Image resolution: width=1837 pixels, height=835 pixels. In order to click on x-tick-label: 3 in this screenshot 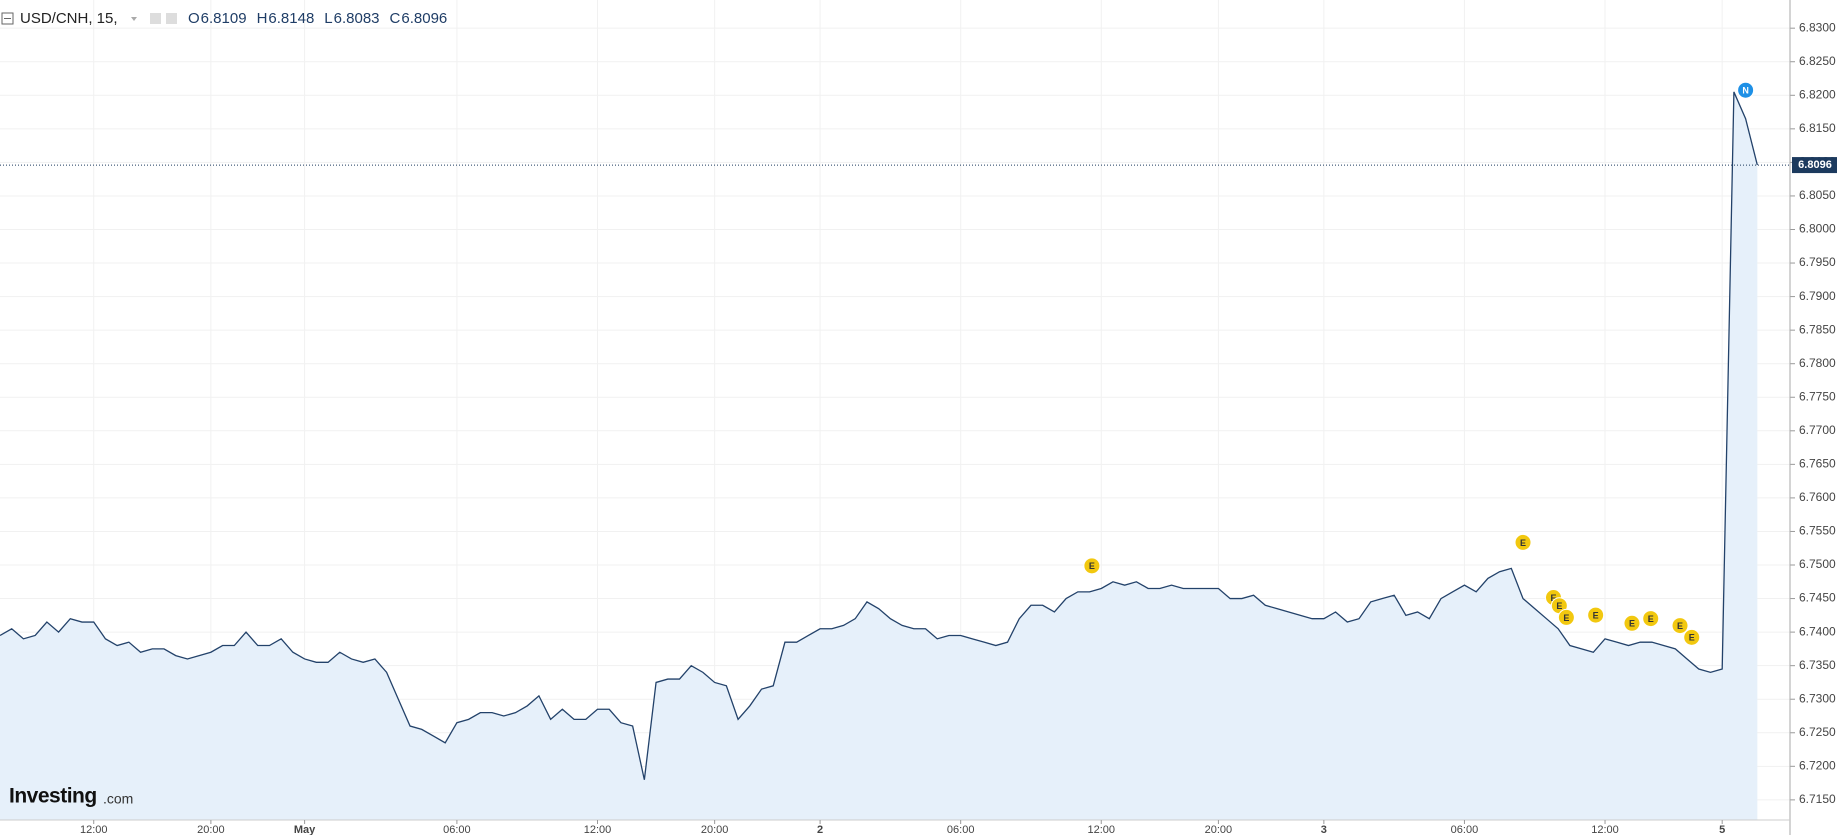, I will do `click(1324, 829)`.